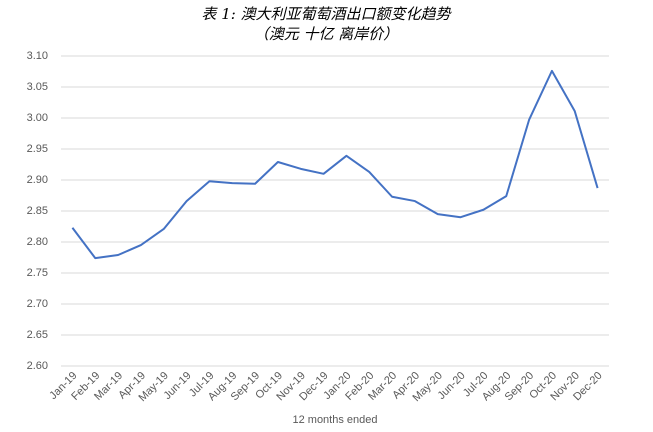 The height and width of the screenshot is (432, 653). What do you see at coordinates (334, 420) in the screenshot?
I see `x-axis-label: 12 months ended` at bounding box center [334, 420].